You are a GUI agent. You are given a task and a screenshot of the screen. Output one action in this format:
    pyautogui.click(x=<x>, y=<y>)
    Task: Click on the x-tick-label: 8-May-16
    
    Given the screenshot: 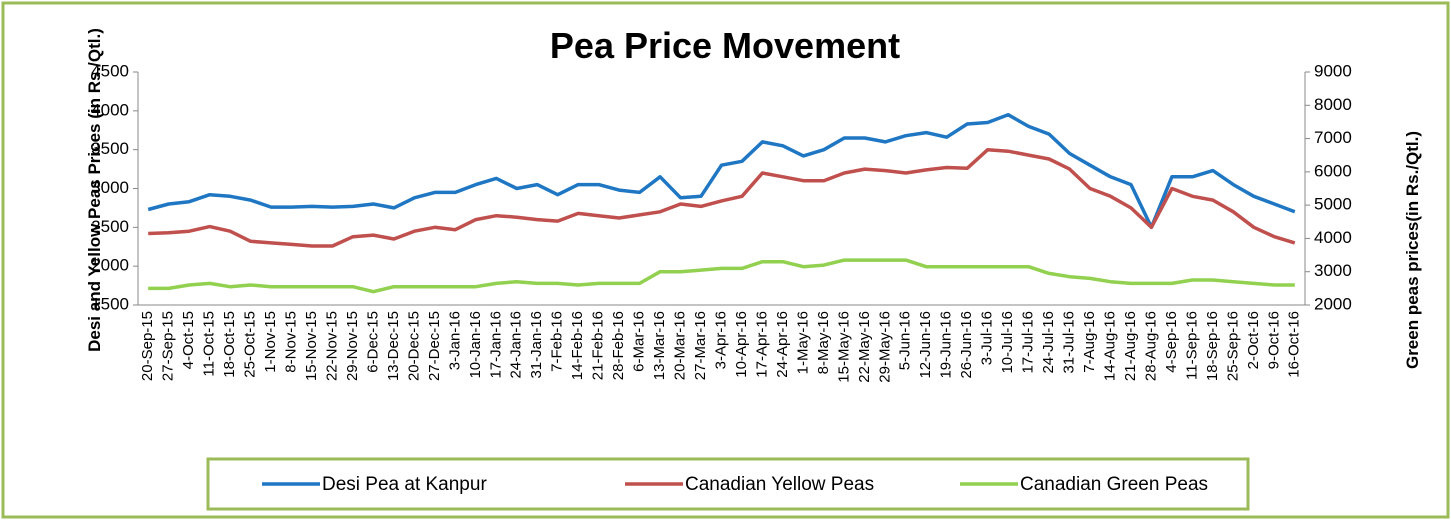 What is the action you would take?
    pyautogui.click(x=823, y=342)
    